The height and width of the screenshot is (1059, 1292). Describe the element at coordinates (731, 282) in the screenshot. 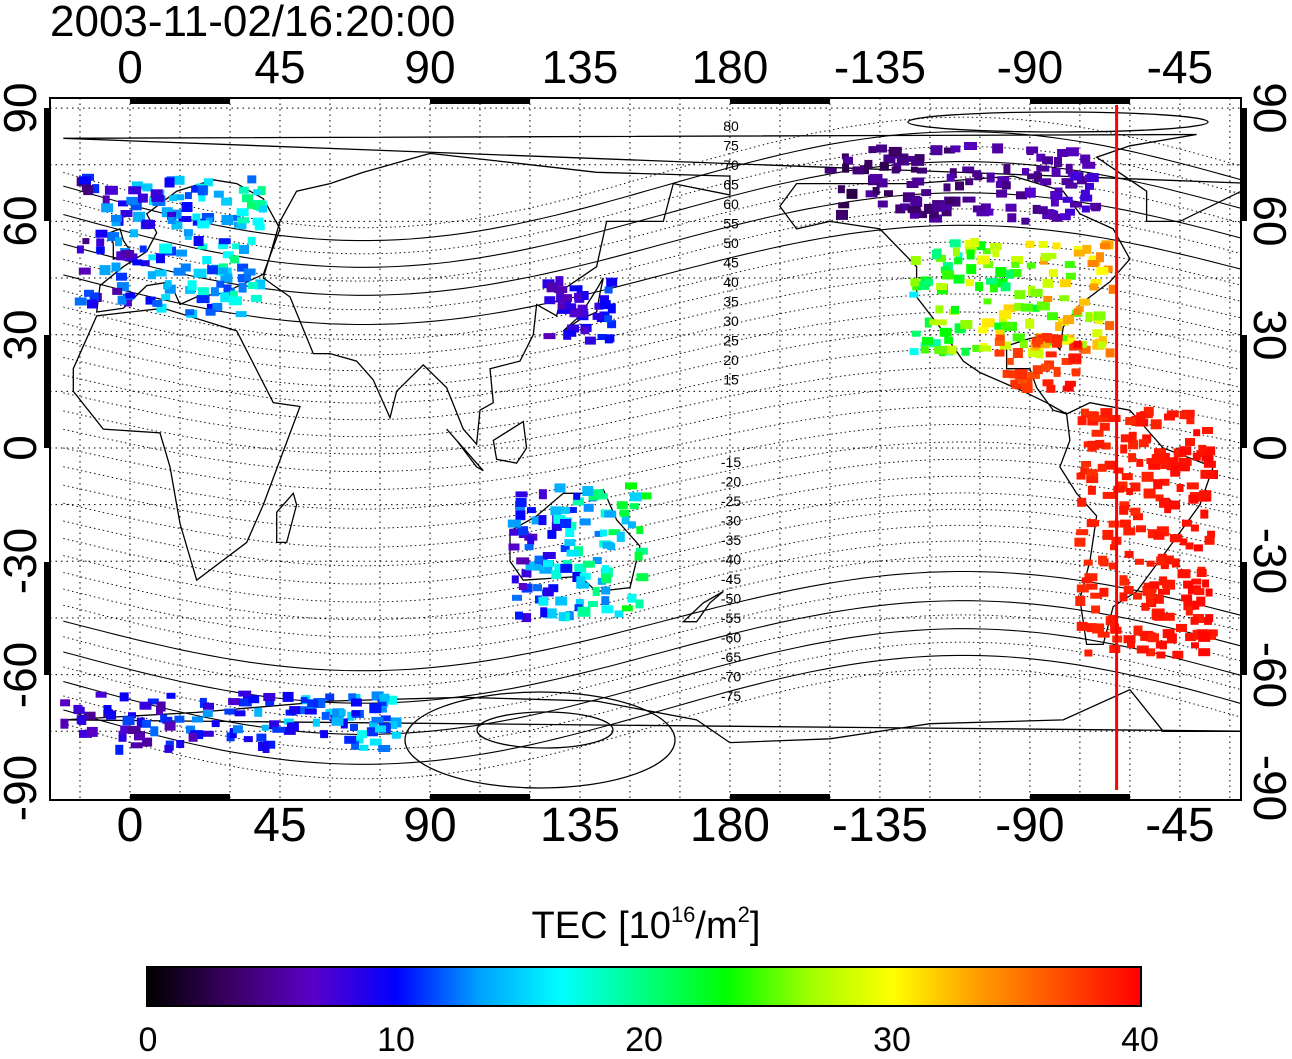

I see `magnetic-label-north: 40` at that location.